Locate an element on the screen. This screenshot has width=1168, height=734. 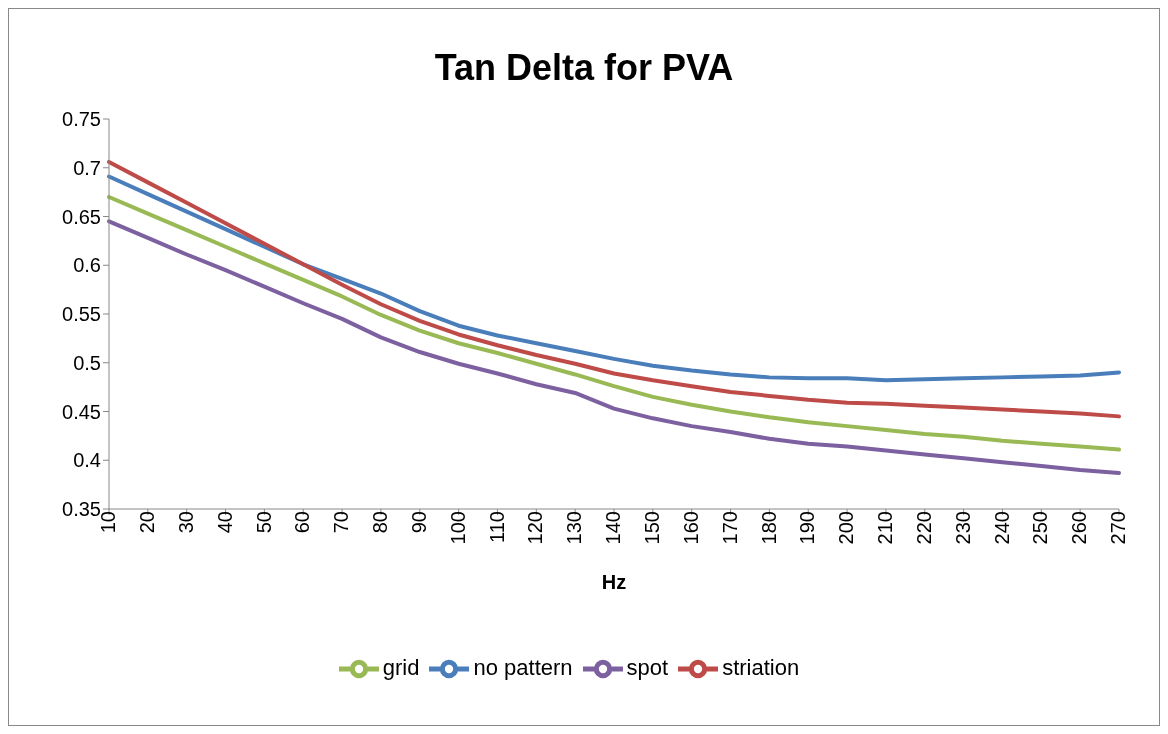
y-tick-label: 0.5 is located at coordinates (87, 362).